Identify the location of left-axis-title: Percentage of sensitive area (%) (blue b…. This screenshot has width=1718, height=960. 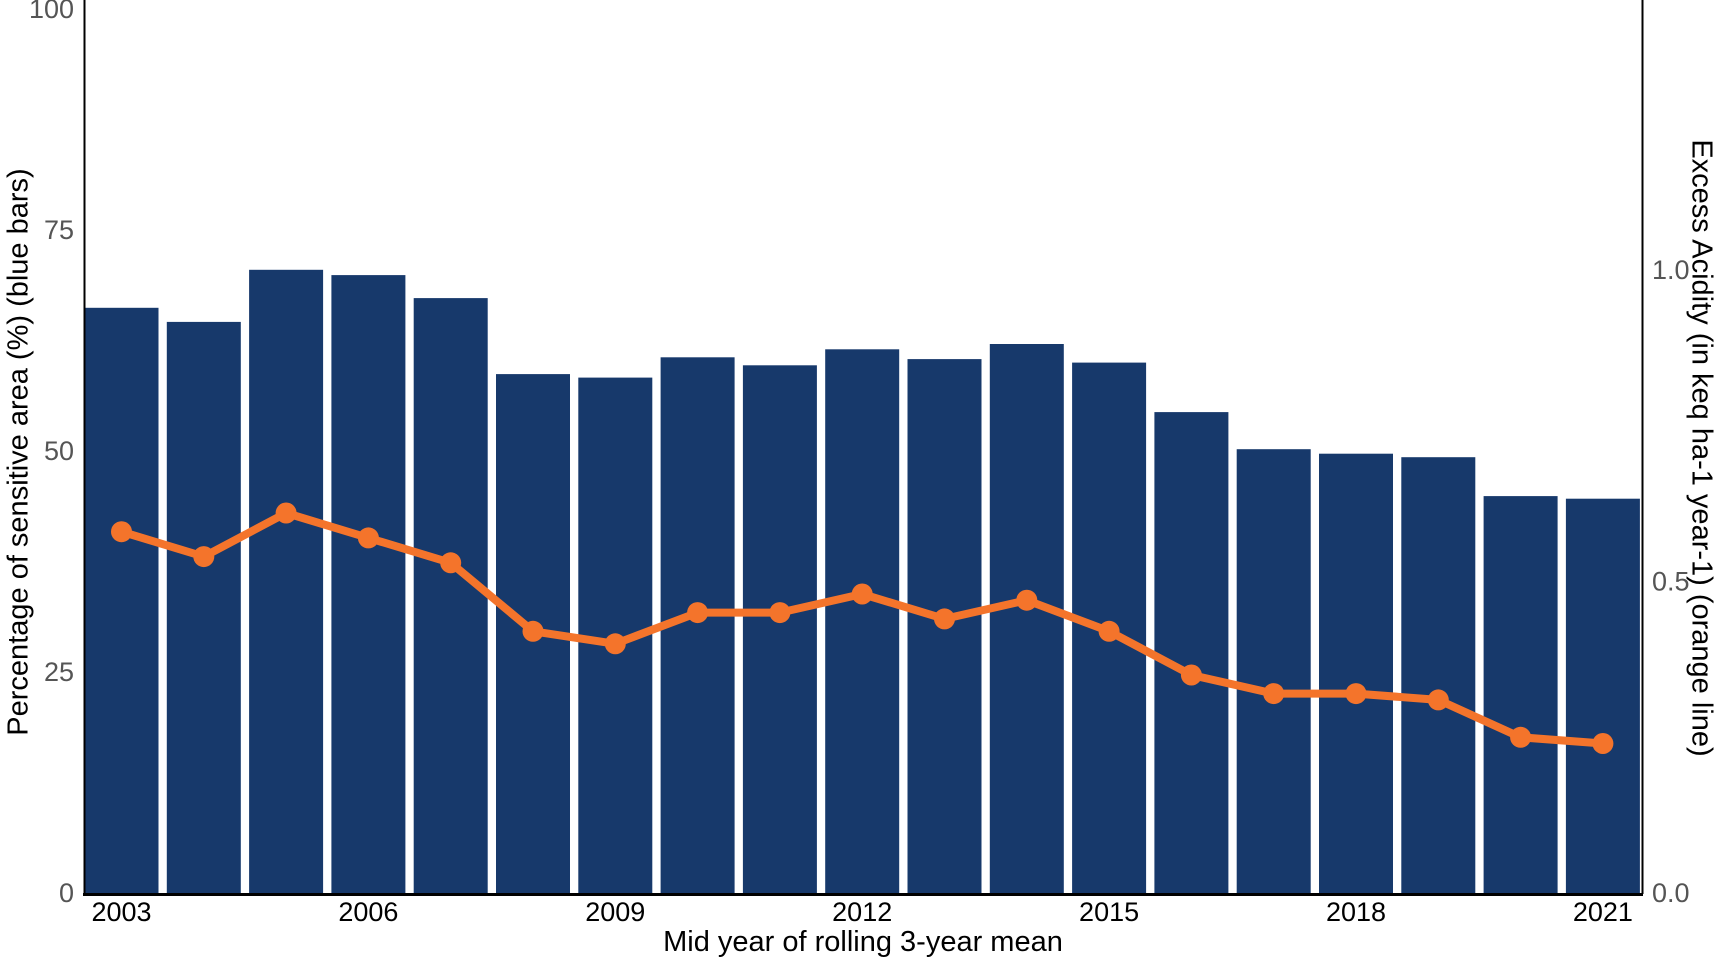
(18, 452).